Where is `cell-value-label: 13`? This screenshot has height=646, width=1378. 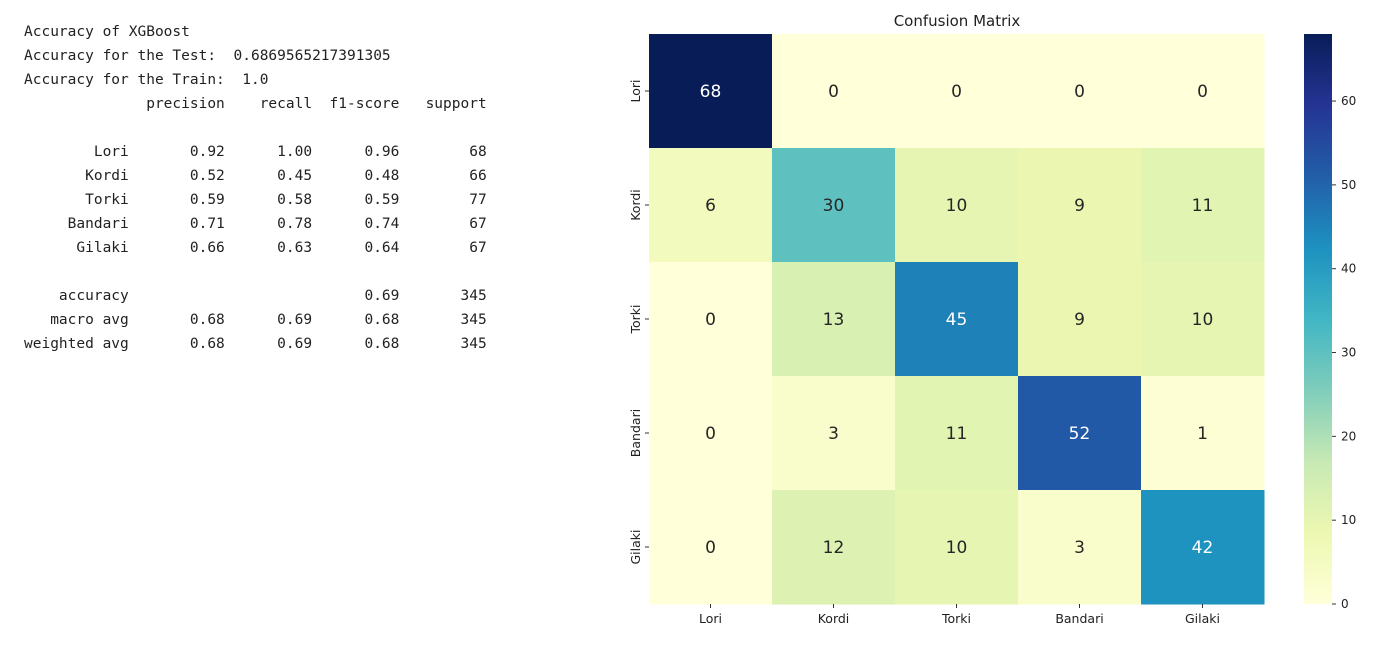 cell-value-label: 13 is located at coordinates (834, 320).